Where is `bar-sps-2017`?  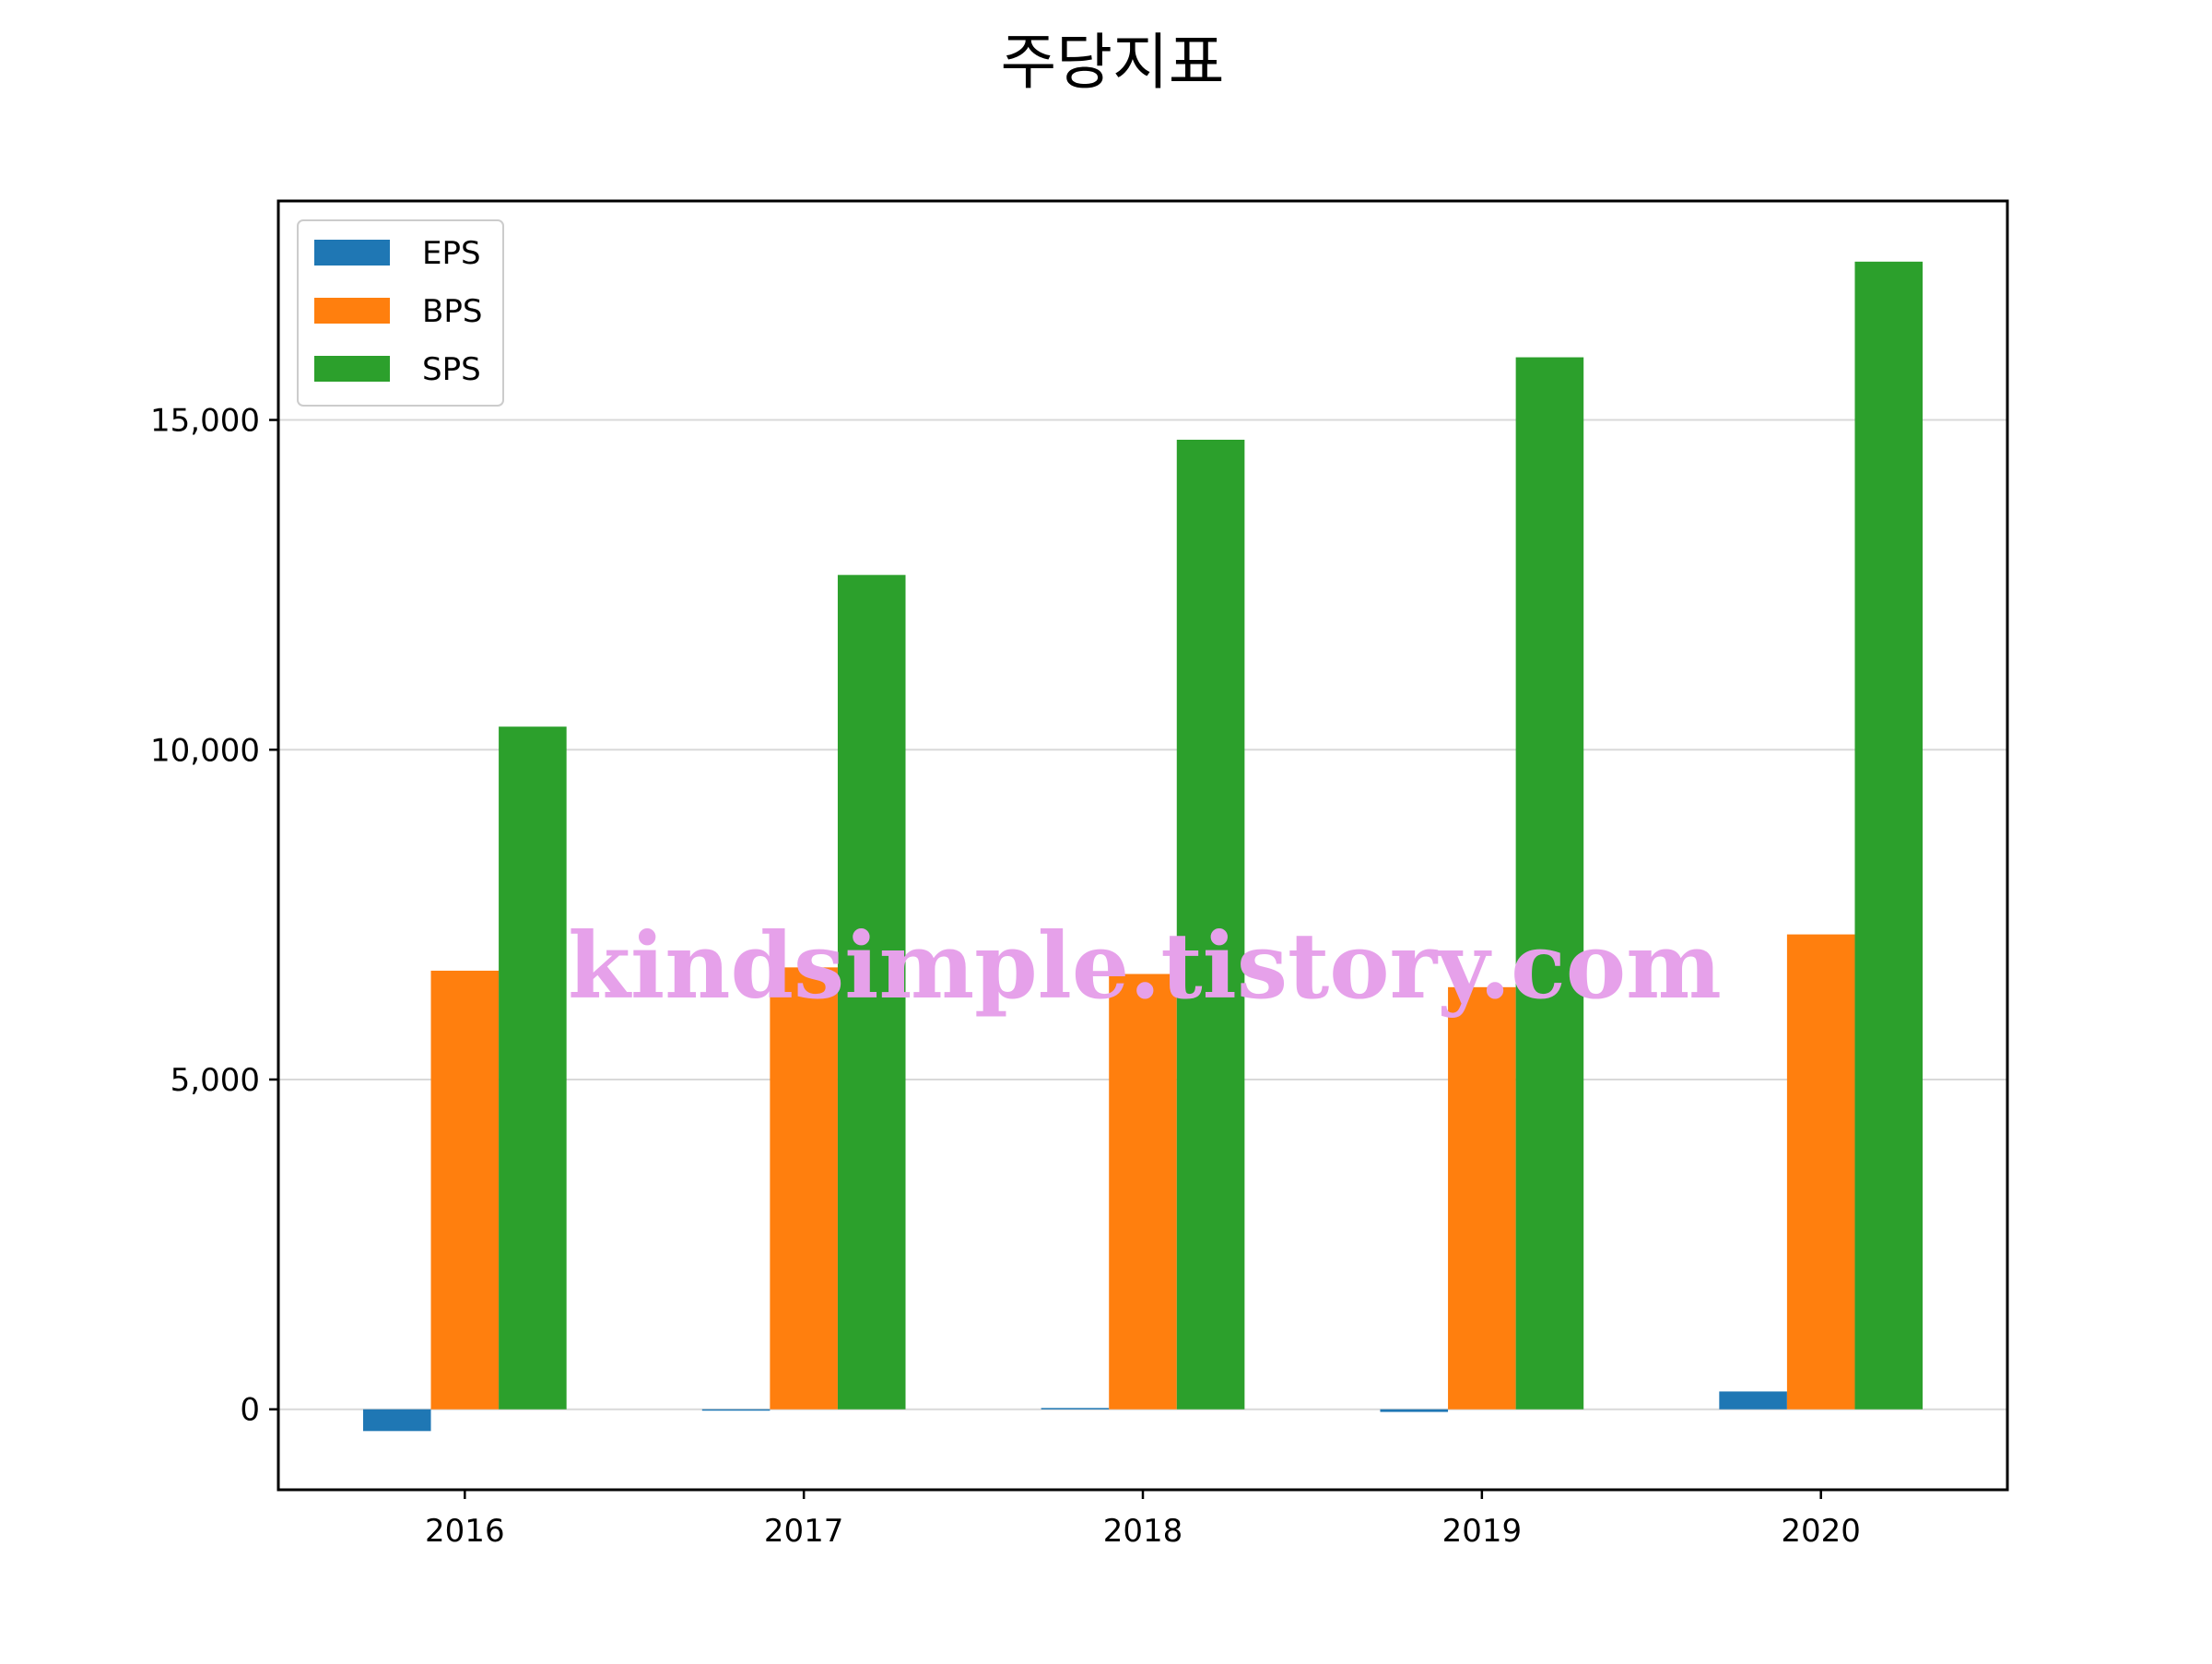 bar-sps-2017 is located at coordinates (871, 992).